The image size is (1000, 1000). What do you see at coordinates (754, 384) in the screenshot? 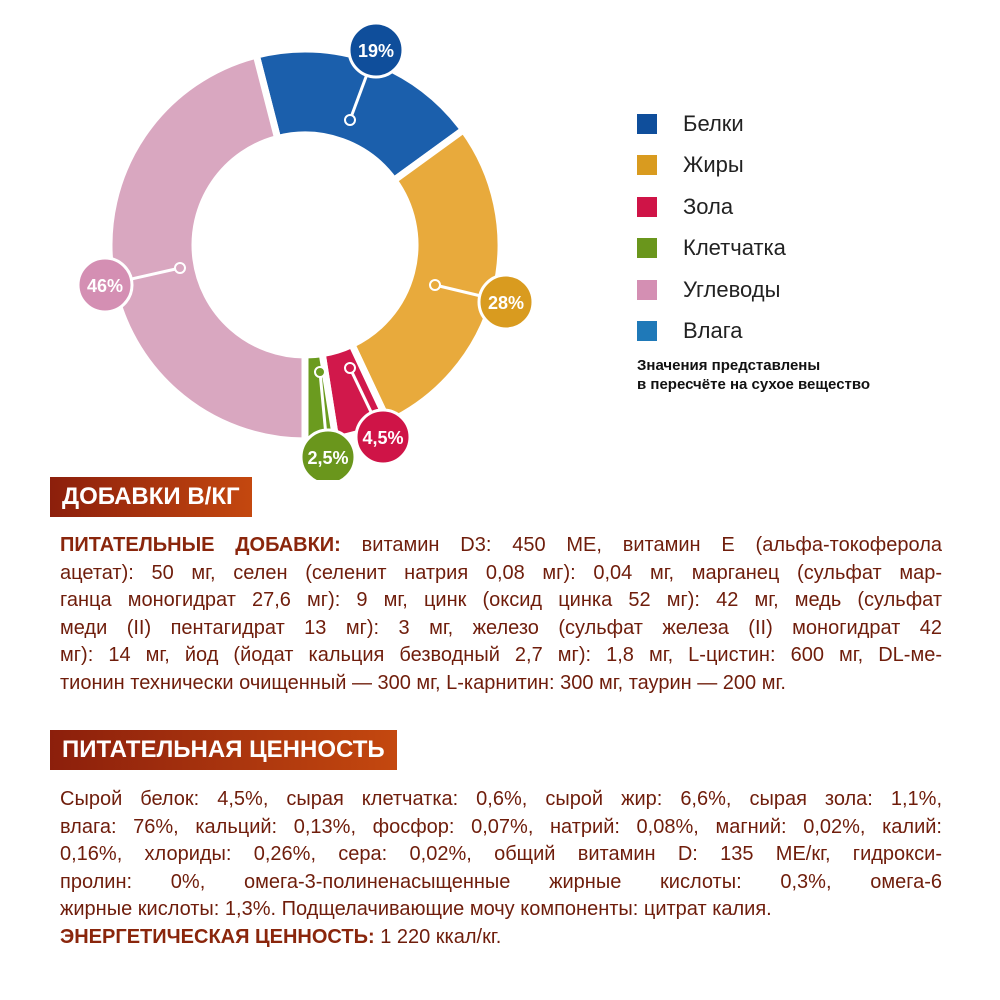
I see `note-line: в пересчёте на сухое вещество` at bounding box center [754, 384].